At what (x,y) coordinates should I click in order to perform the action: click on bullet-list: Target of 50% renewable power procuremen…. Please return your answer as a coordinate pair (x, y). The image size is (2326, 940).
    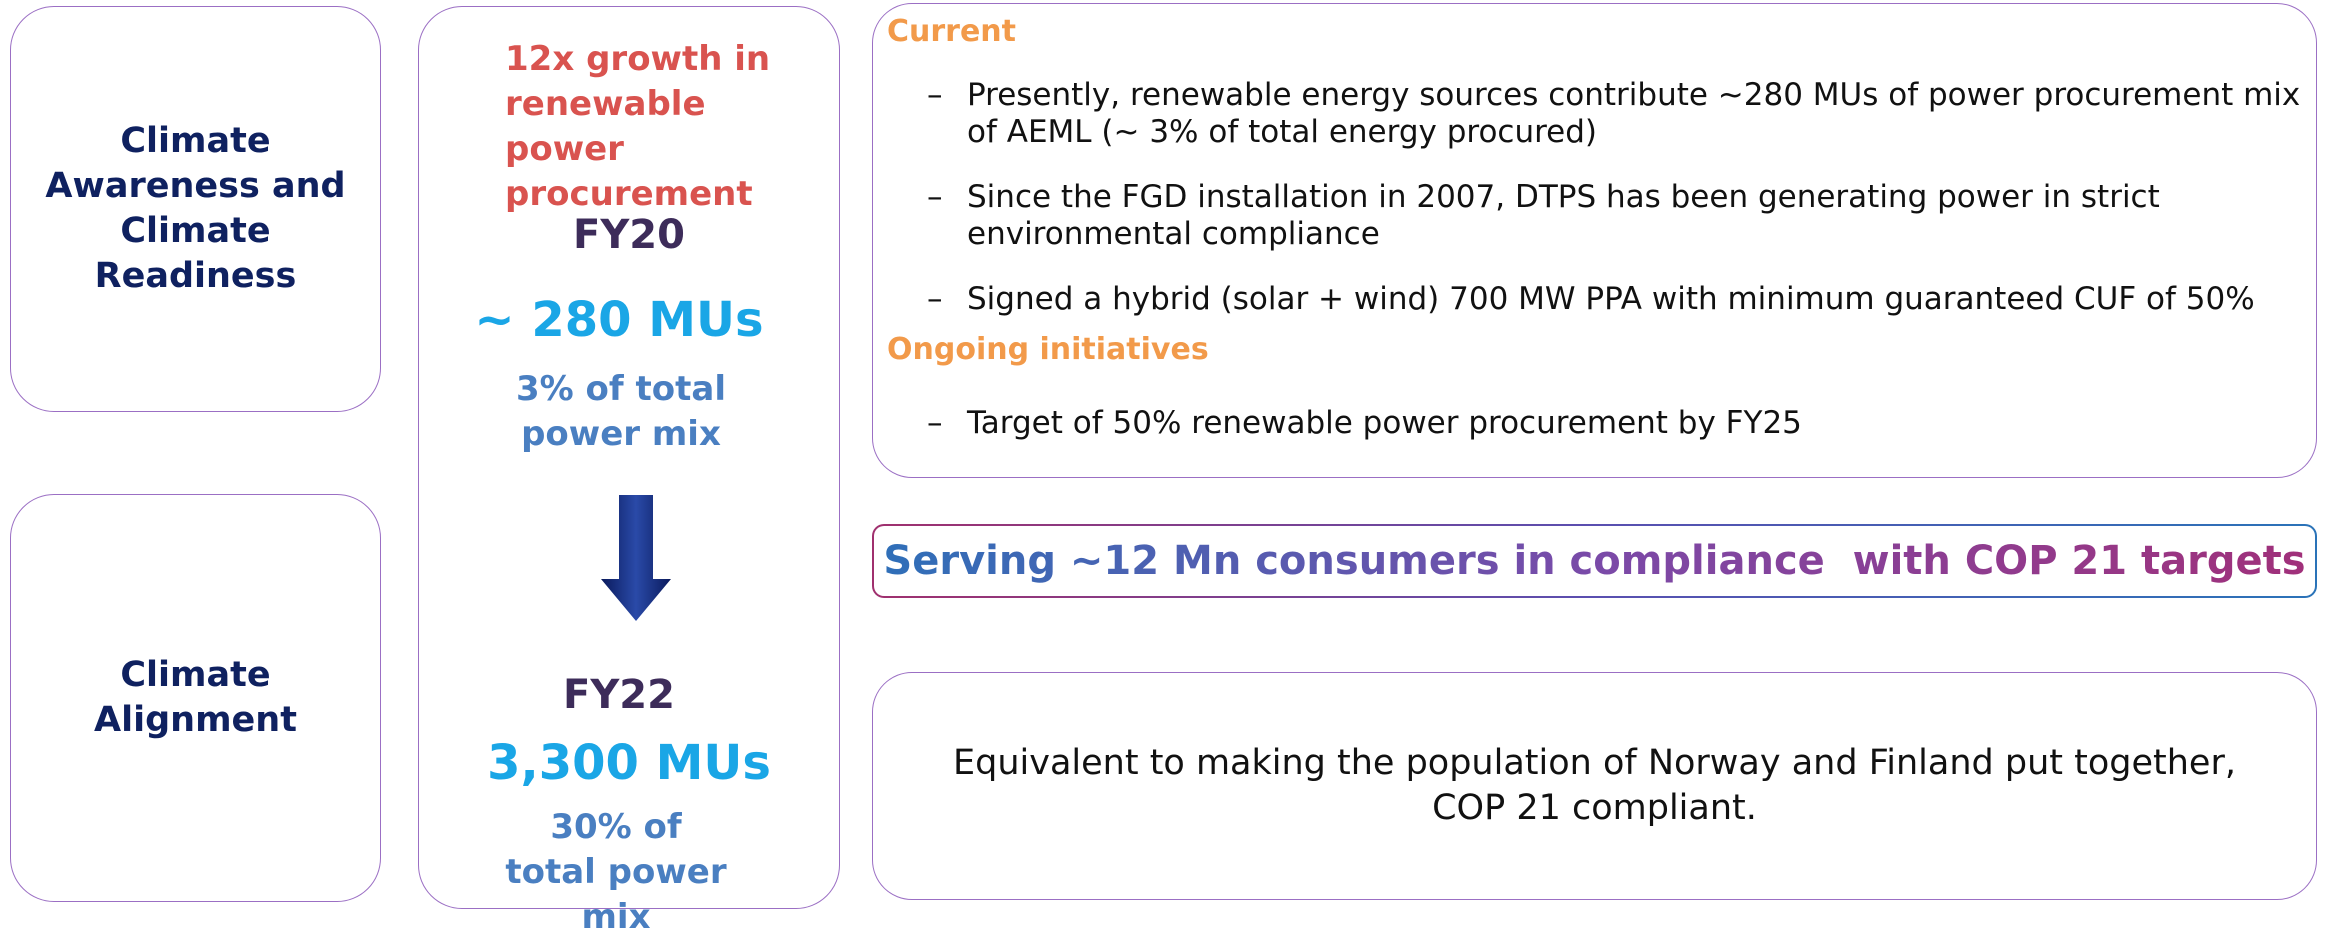
    Looking at the image, I should click on (1596, 423).